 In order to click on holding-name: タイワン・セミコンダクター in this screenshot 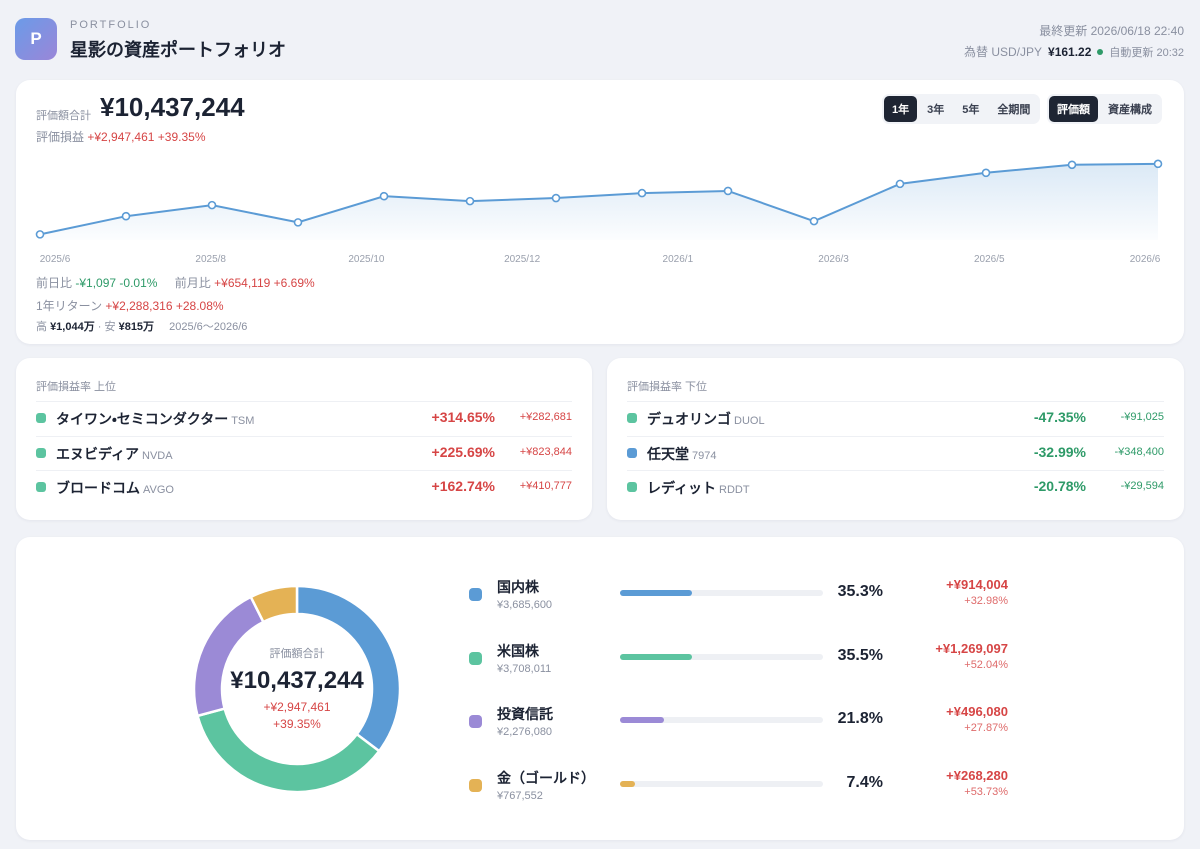, I will do `click(142, 419)`.